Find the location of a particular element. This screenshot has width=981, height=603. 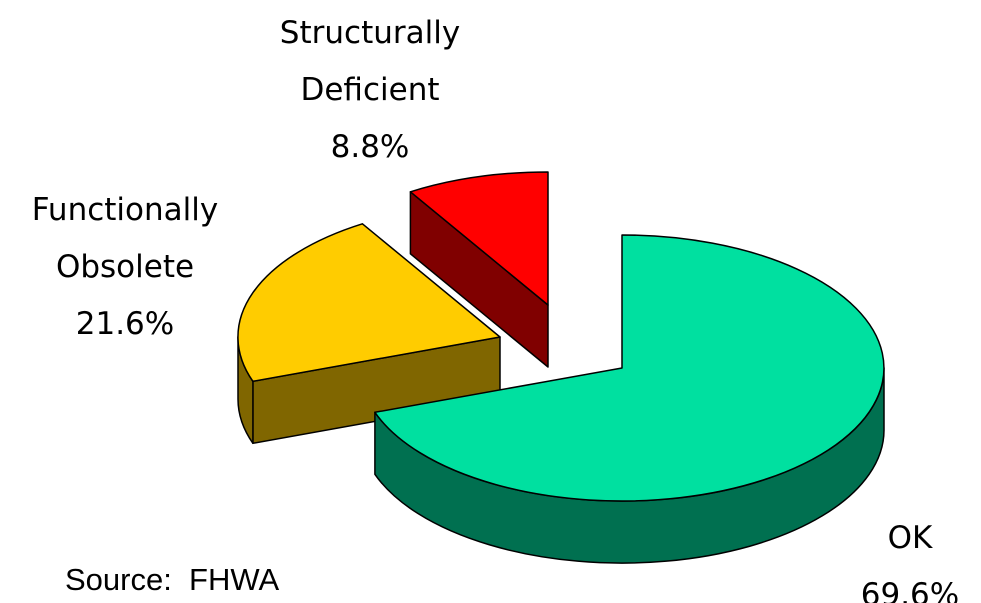

value-label: 69.6% is located at coordinates (910, 590).